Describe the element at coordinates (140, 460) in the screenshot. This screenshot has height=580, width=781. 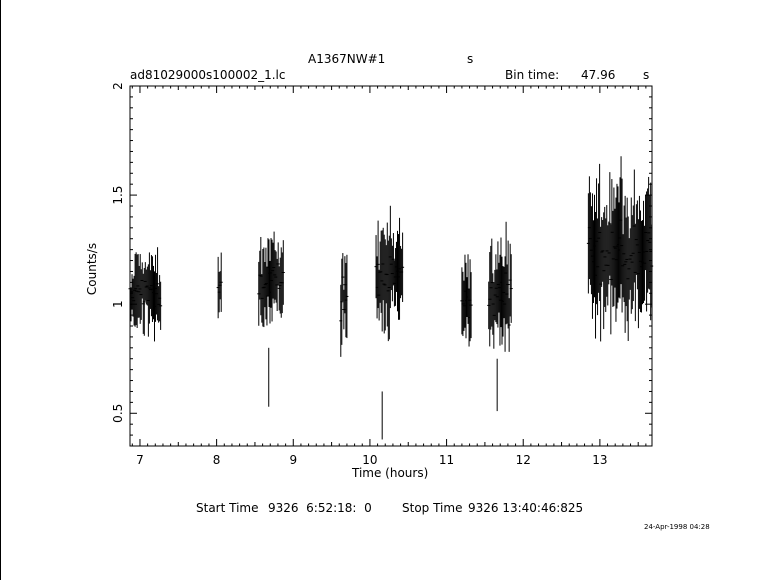
I see `x-tick-label: 7` at that location.